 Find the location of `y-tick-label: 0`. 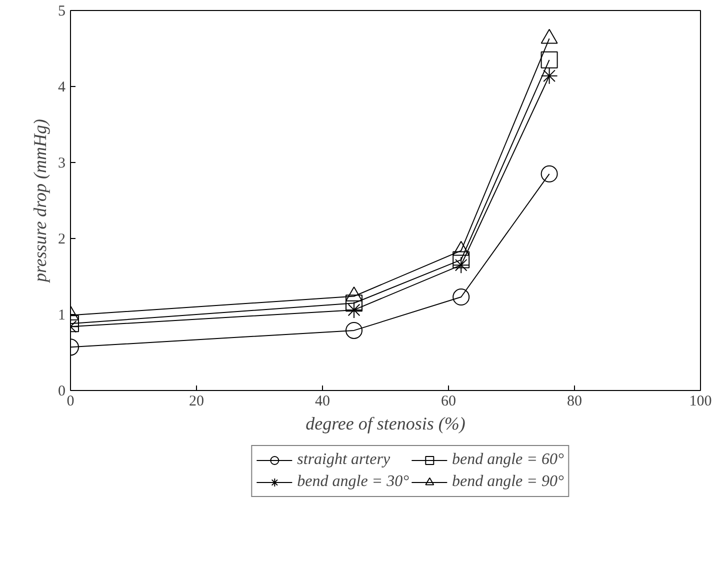

y-tick-label: 0 is located at coordinates (62, 392).